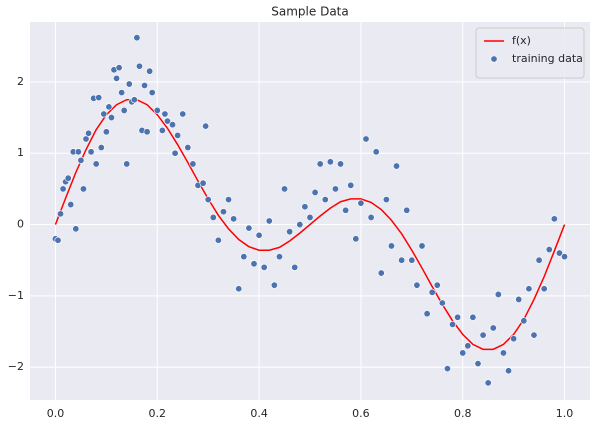  What do you see at coordinates (16, 366) in the screenshot?
I see `y-tick-label: −2` at bounding box center [16, 366].